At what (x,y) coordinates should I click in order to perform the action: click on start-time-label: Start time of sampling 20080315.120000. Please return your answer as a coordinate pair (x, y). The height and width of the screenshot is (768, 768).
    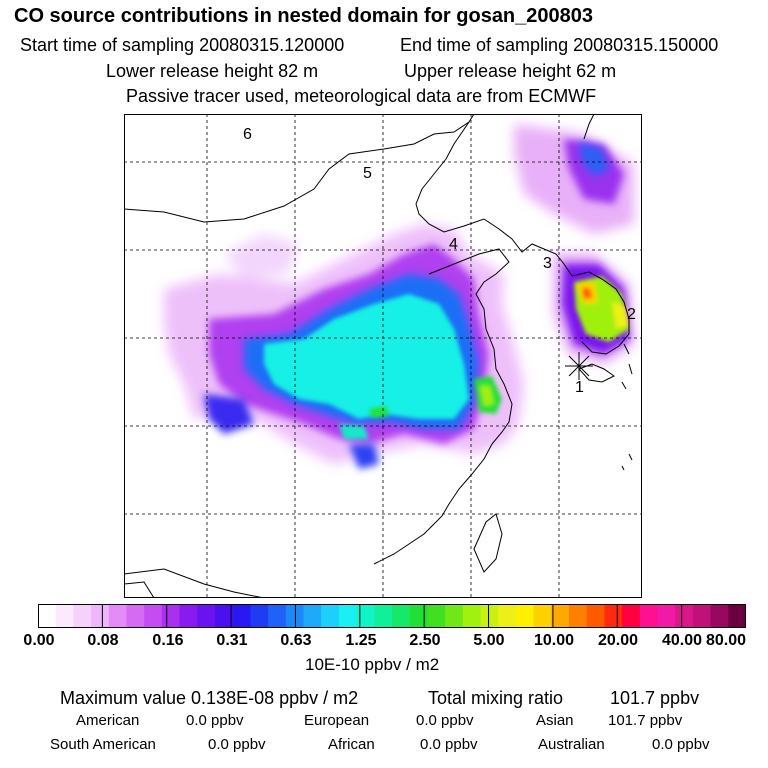
    Looking at the image, I should click on (182, 45).